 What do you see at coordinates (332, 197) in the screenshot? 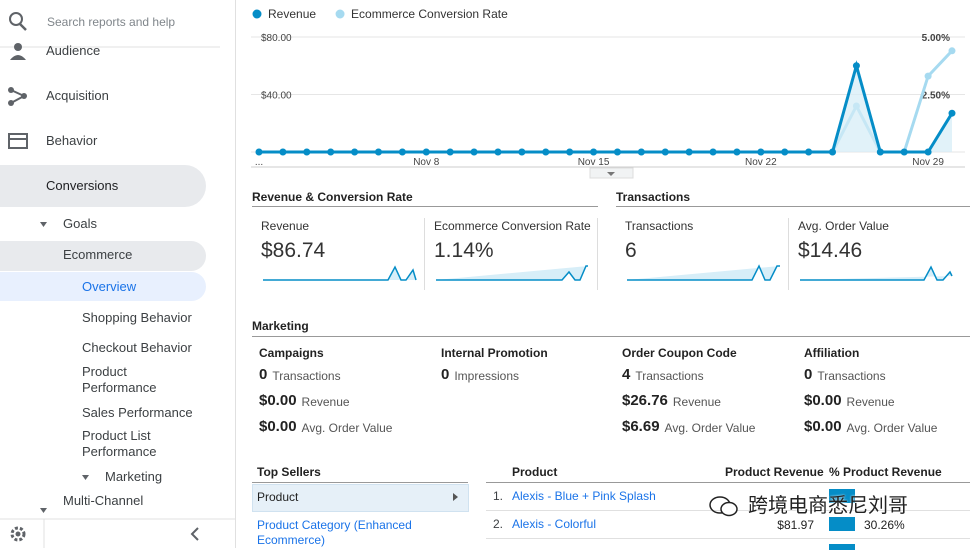
I see `section-title: Revenue & Conversion Rate` at bounding box center [332, 197].